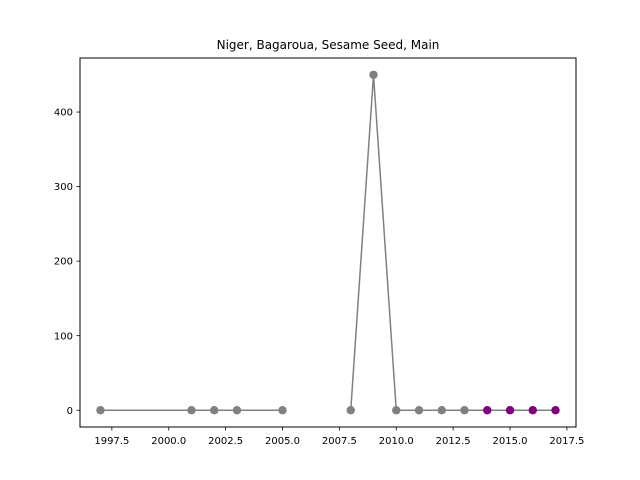  What do you see at coordinates (63, 113) in the screenshot?
I see `y-tick-label: 400` at bounding box center [63, 113].